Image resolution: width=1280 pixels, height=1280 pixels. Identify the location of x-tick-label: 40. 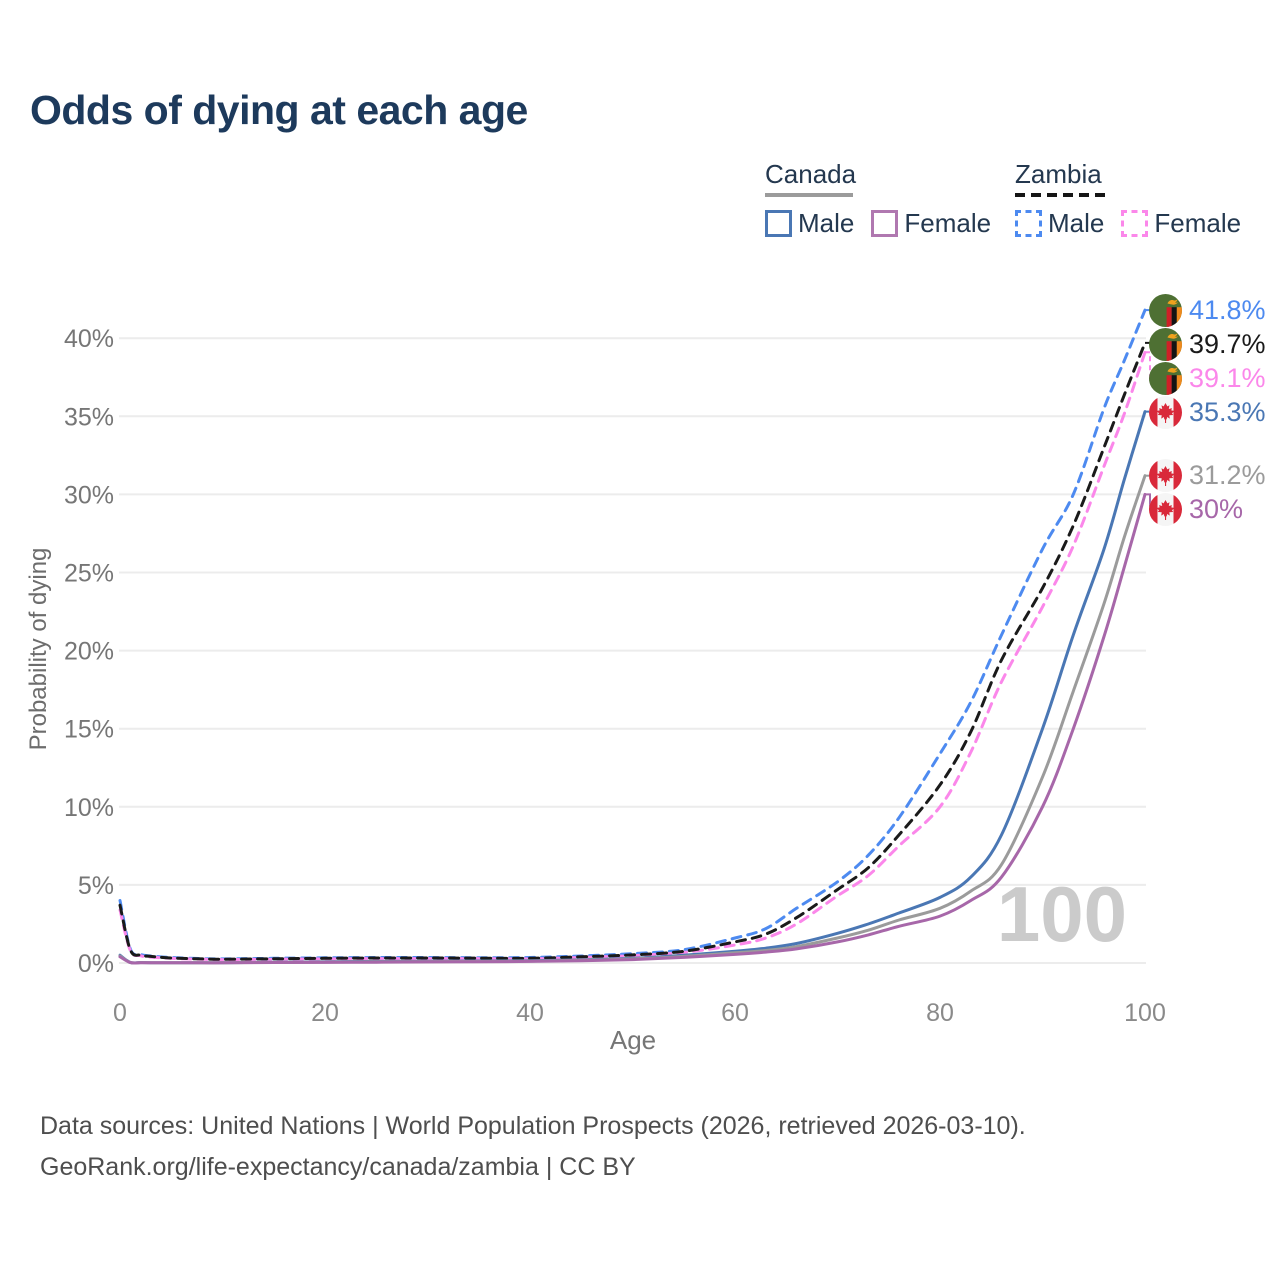
(530, 1013).